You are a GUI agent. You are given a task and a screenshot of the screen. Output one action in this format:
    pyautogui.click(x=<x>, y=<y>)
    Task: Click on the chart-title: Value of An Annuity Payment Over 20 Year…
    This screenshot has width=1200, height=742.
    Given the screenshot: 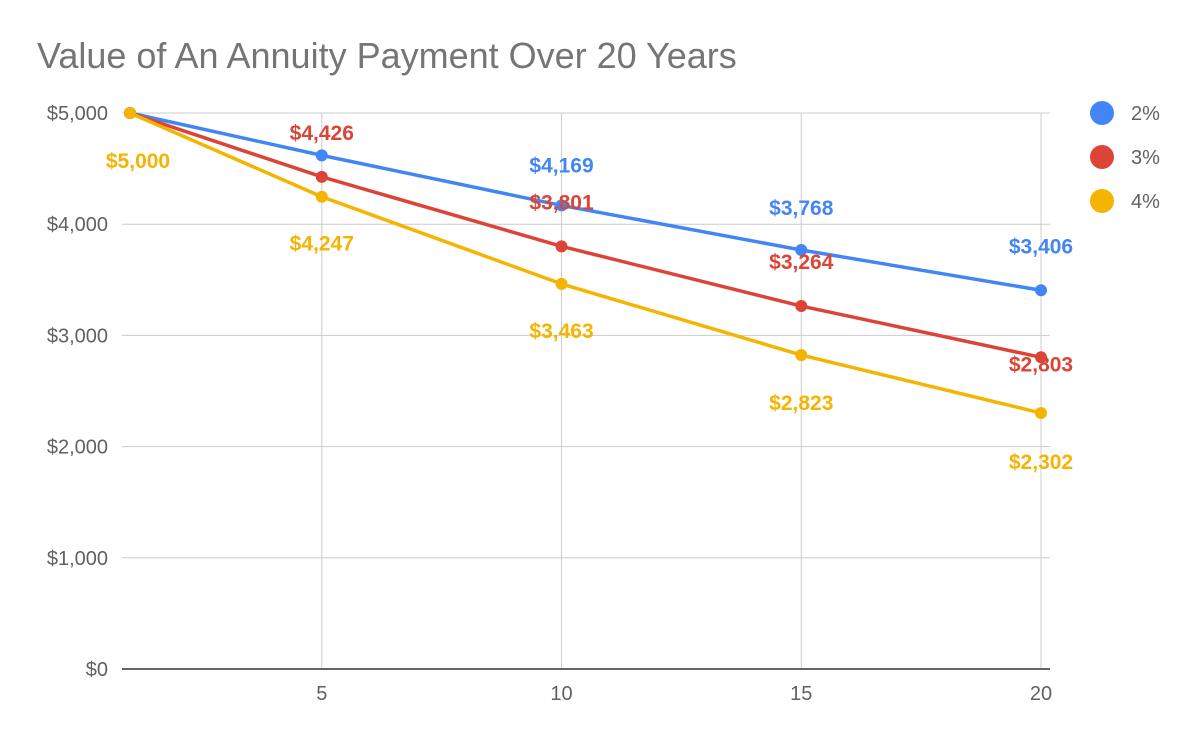 What is the action you would take?
    pyautogui.click(x=387, y=55)
    